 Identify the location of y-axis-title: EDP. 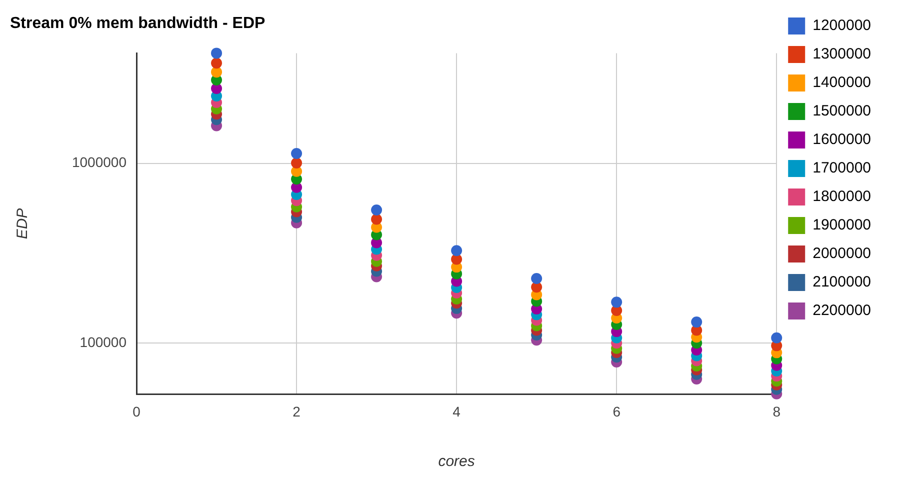
(23, 224).